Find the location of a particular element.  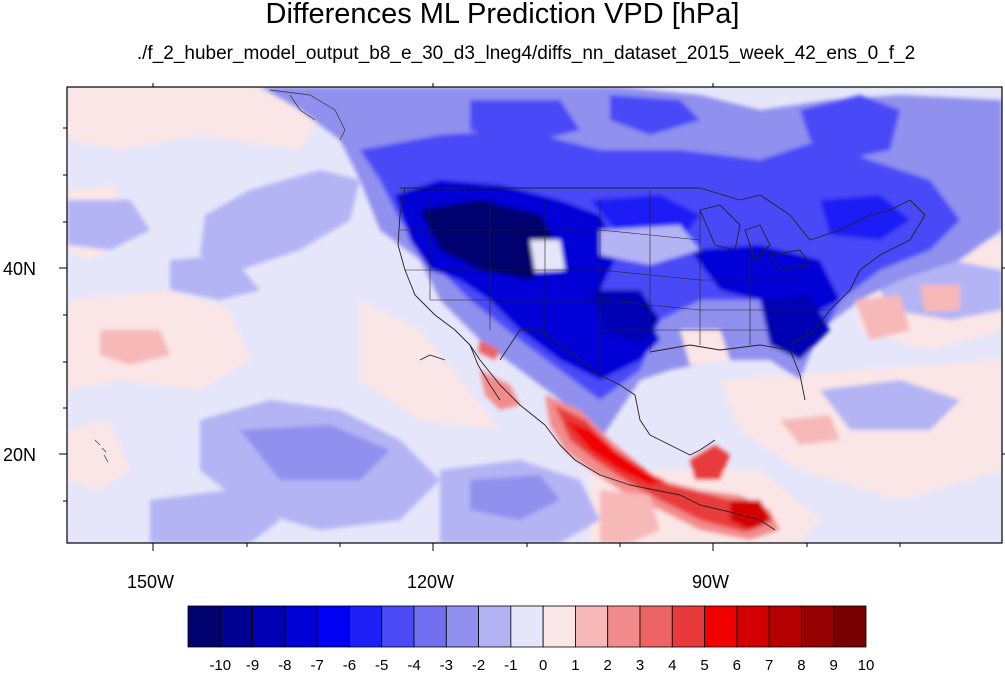

colorbar-tick-label: 7 is located at coordinates (769, 665).